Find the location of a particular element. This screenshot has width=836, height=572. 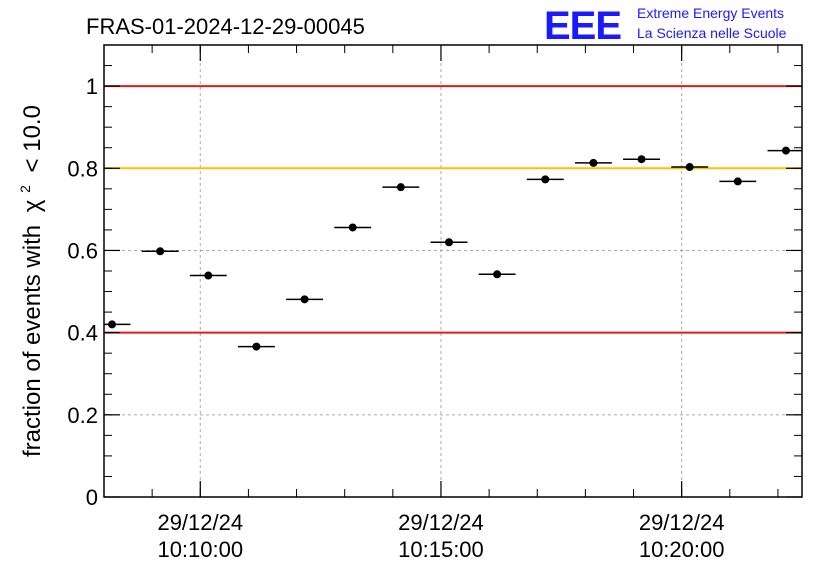

x-tick-label-time: 10:10:00 is located at coordinates (200, 549).